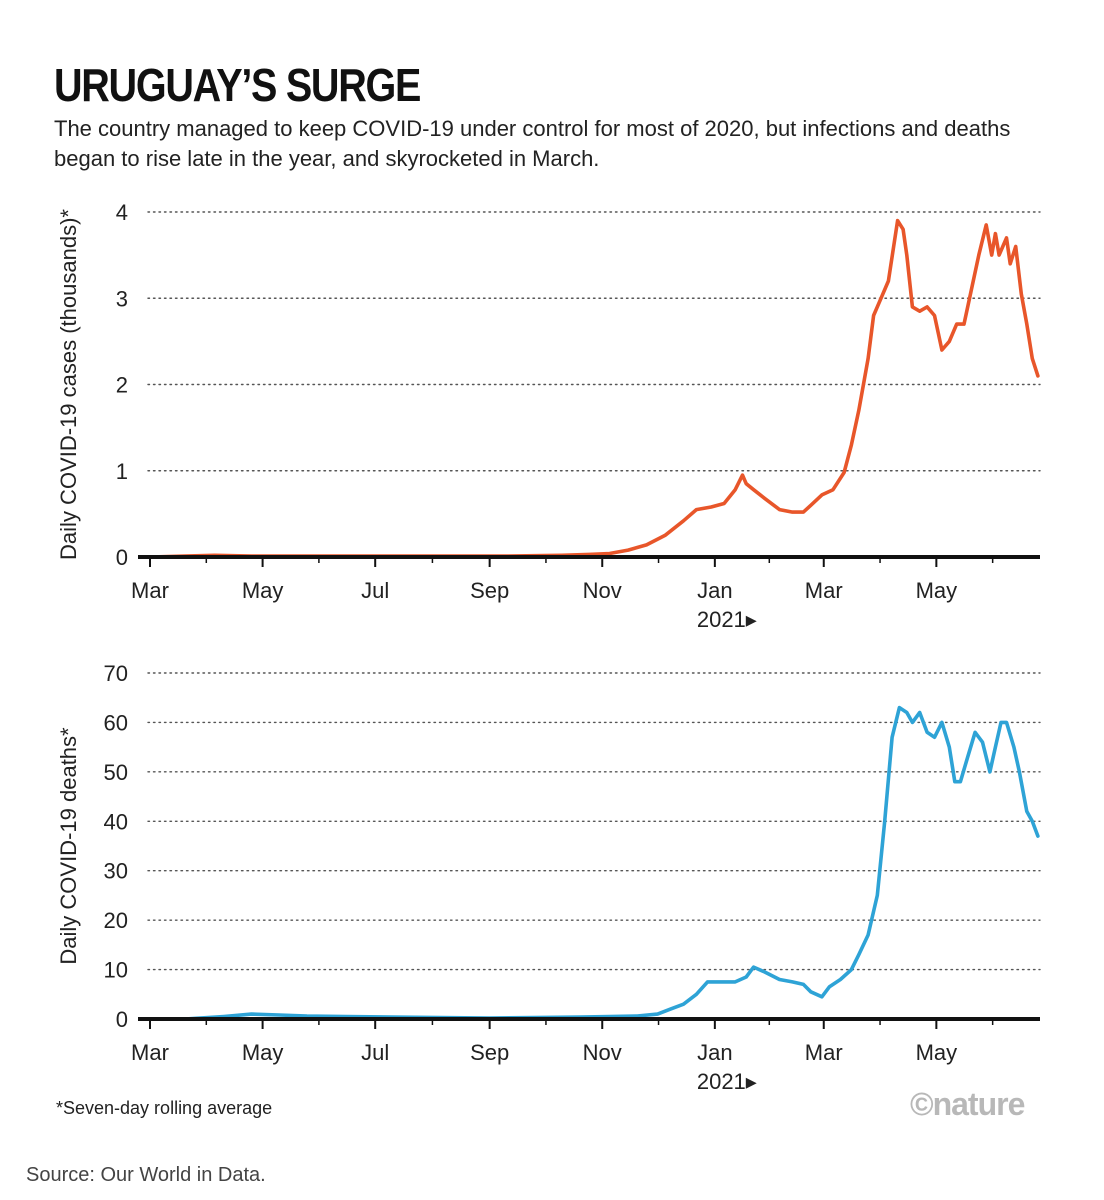 This screenshot has height=1200, width=1104. I want to click on y-tick-label: 4, so click(122, 212).